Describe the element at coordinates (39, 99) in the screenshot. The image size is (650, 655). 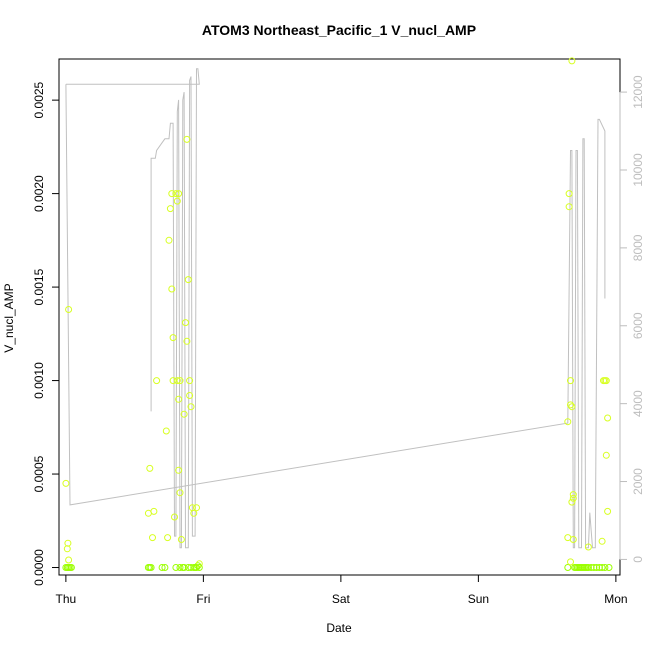
I see `y-left-tick-label: 0.0025` at that location.